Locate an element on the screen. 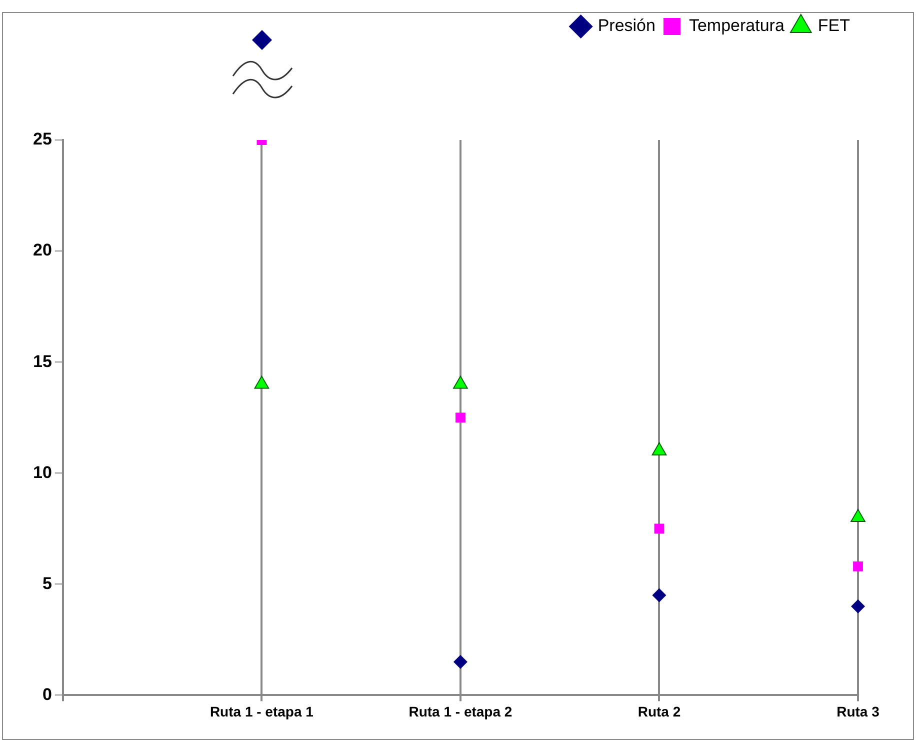 The width and height of the screenshot is (918, 744). y-tick-label: 25 is located at coordinates (42, 139).